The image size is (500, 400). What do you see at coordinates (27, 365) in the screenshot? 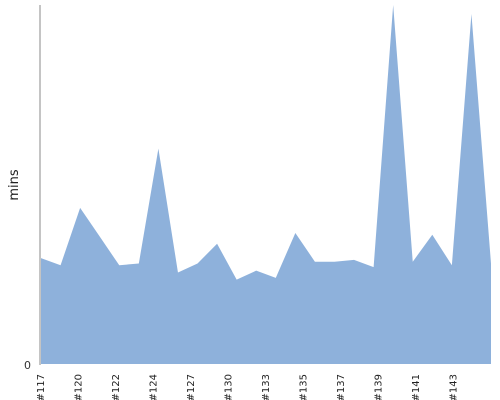
I see `y-tick-label-0: 0` at bounding box center [27, 365].